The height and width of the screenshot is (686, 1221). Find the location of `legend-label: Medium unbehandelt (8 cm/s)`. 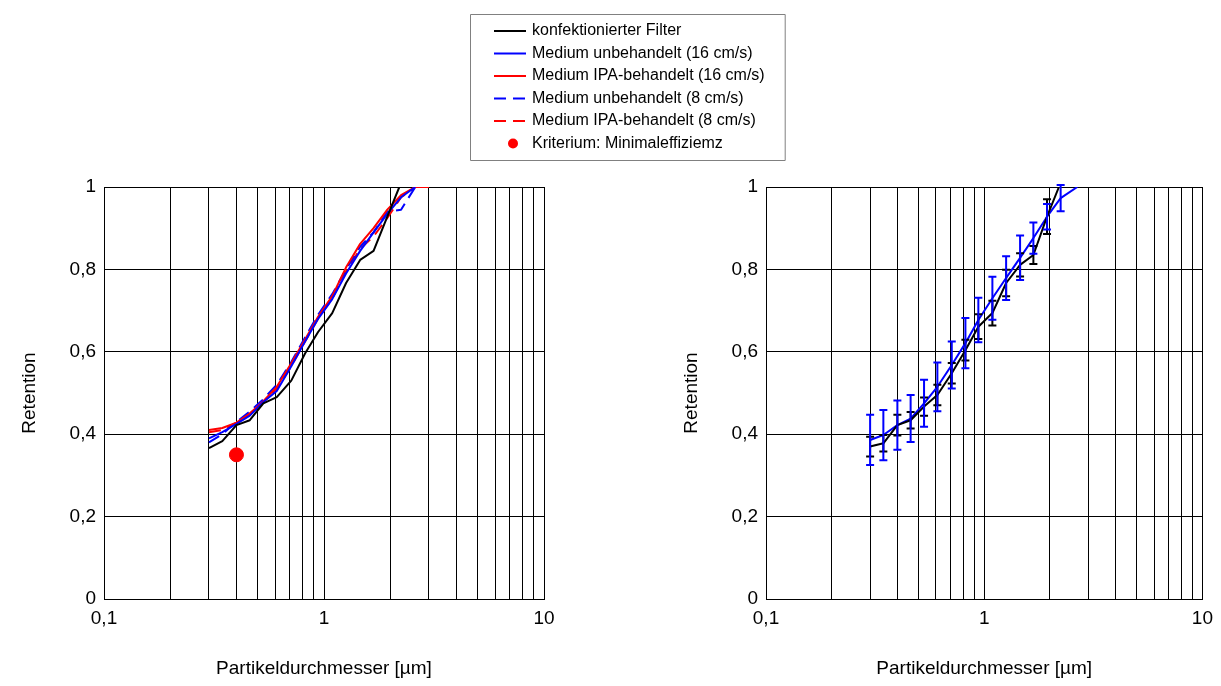

legend-label: Medium unbehandelt (8 cm/s) is located at coordinates (638, 97).